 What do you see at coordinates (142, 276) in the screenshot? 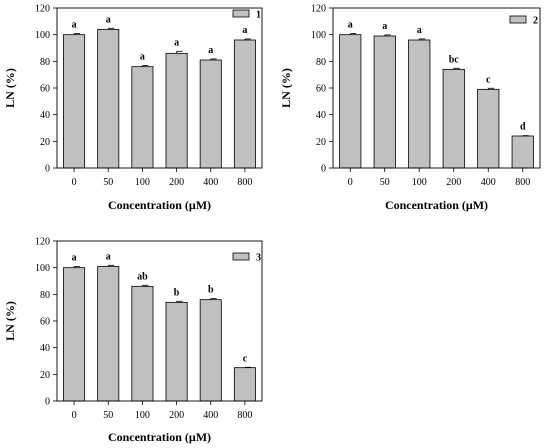
I see `significance-label: ab` at bounding box center [142, 276].